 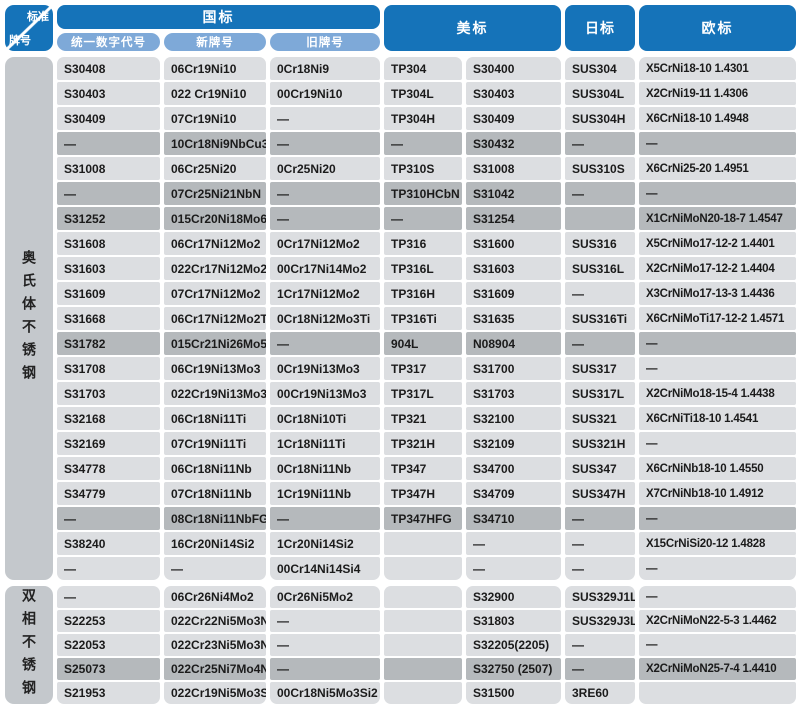 I want to click on table-cell: S31252, so click(x=108, y=218).